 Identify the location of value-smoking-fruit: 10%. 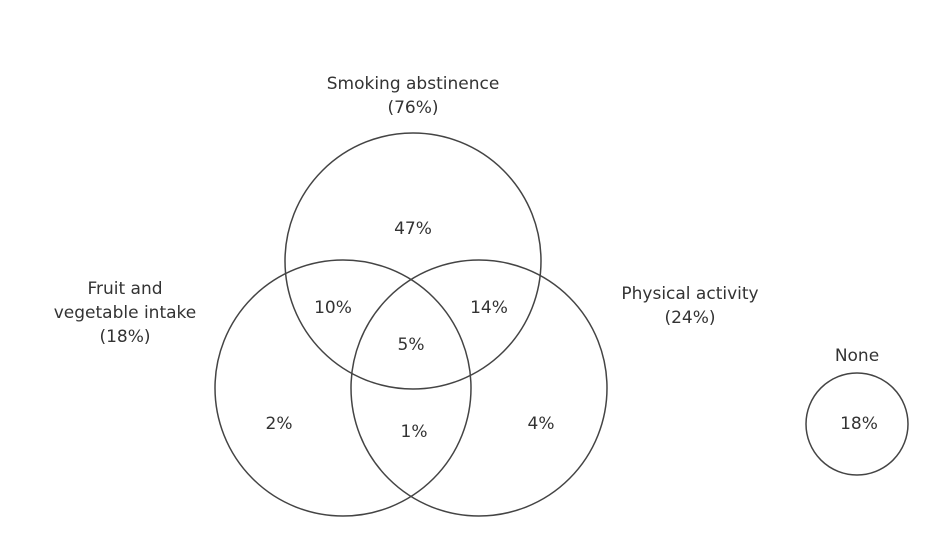
(333, 308).